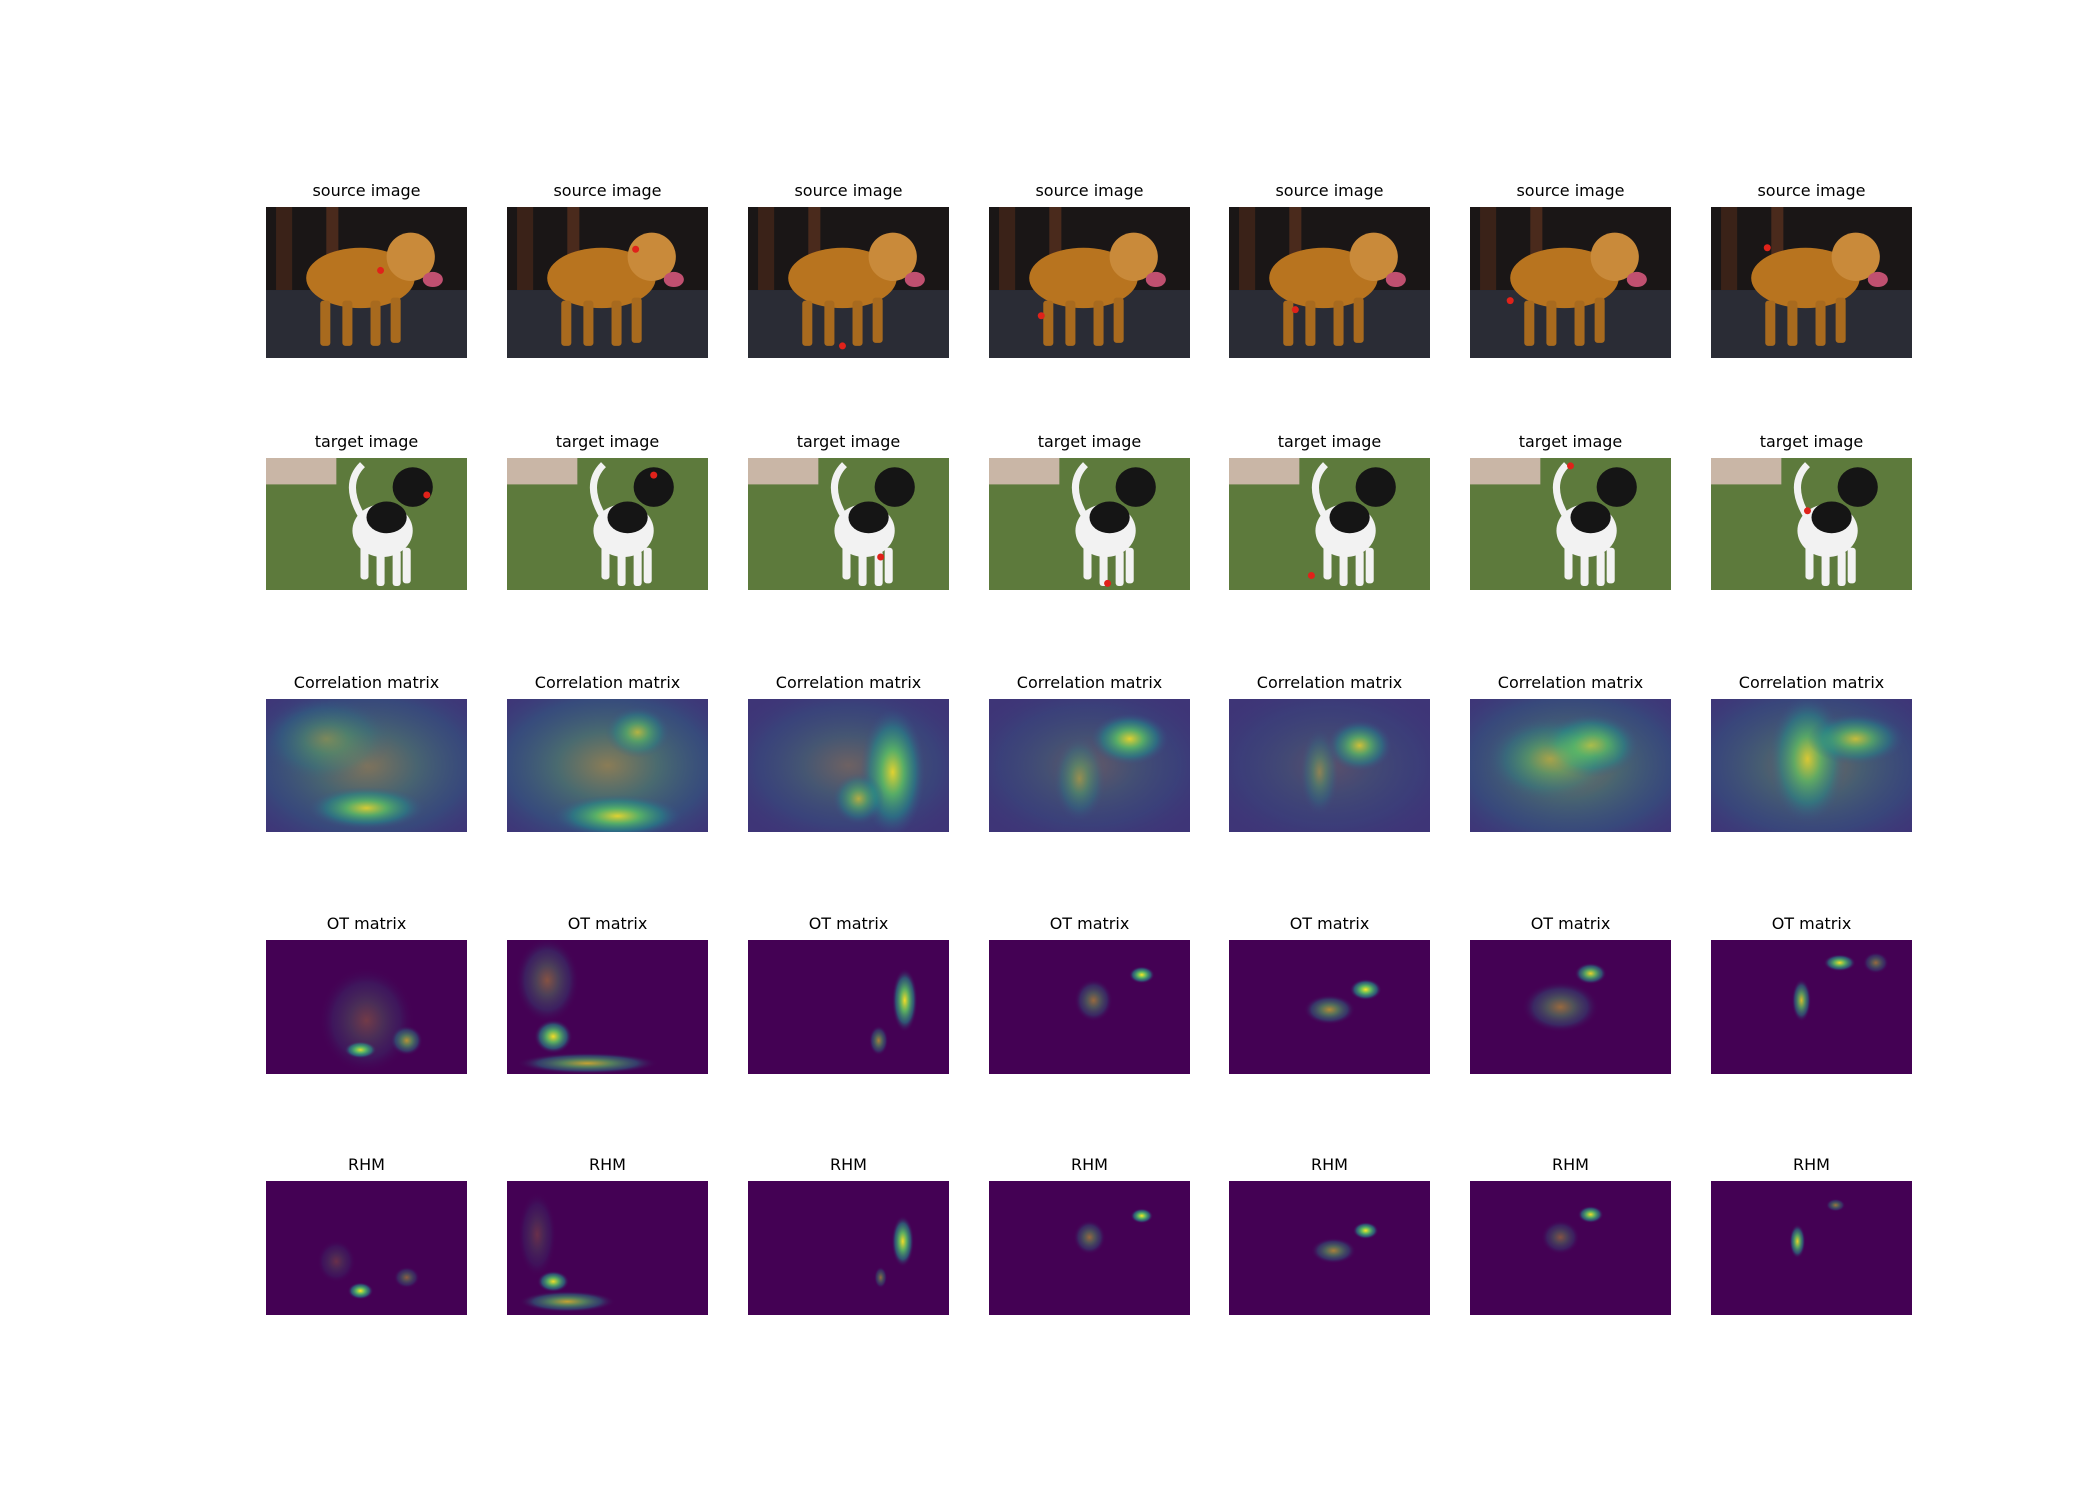  I want to click on target-image, so click(1570, 524).